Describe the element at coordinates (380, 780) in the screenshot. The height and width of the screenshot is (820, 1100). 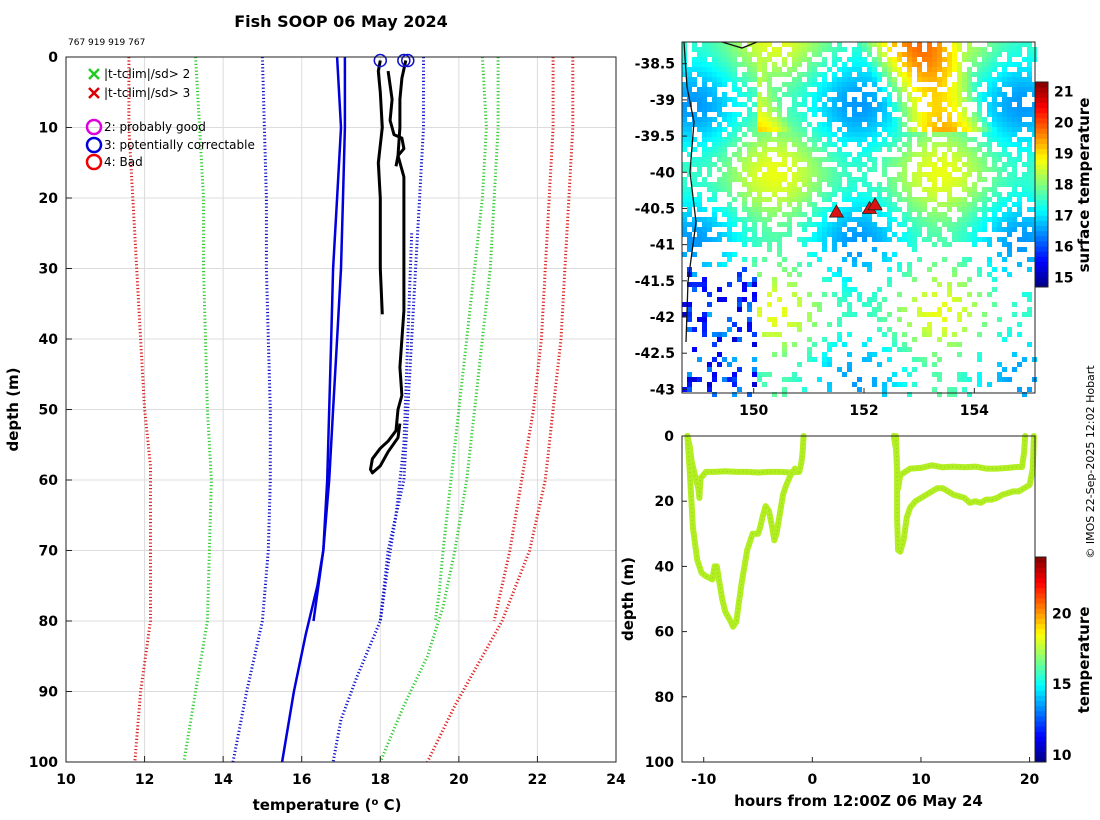
I see `x-tick-label: 18` at that location.